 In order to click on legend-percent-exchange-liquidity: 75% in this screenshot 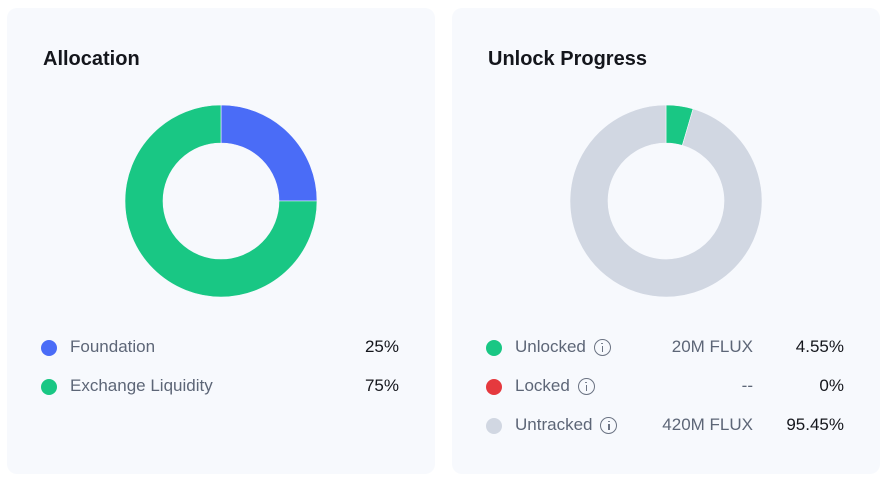, I will do `click(381, 385)`.